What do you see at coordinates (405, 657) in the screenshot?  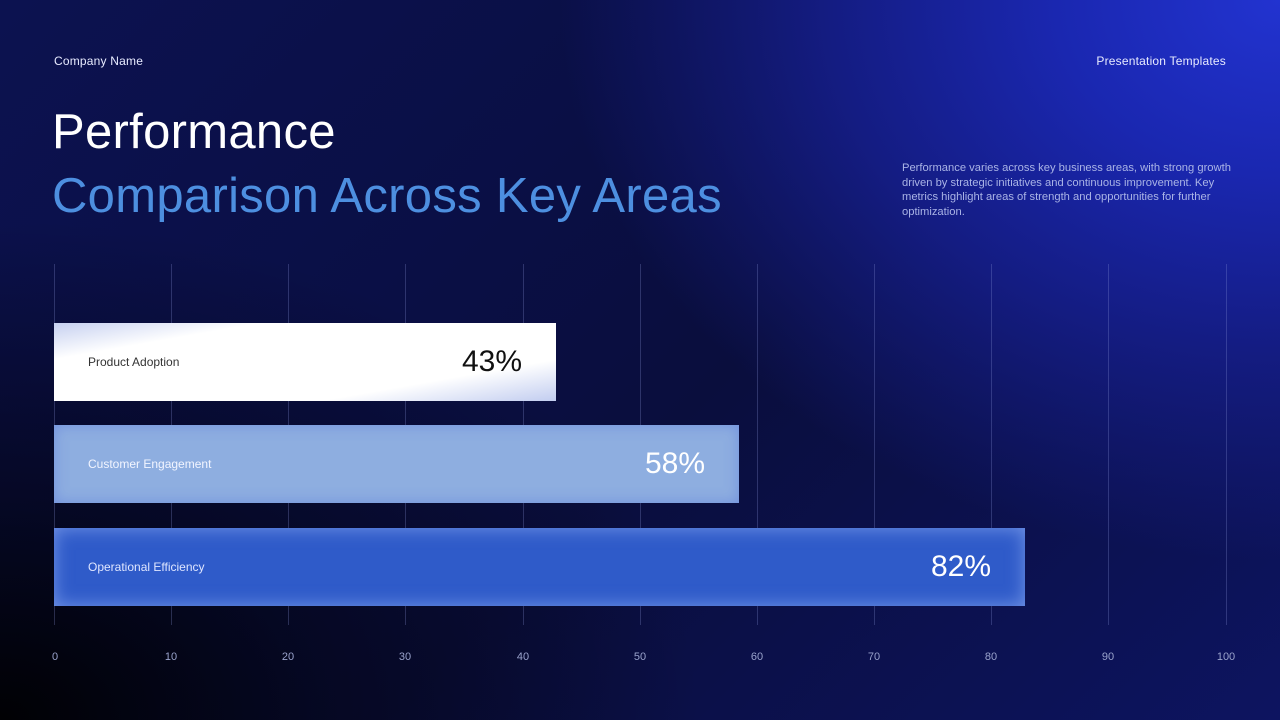 I see `x-tick: 30` at bounding box center [405, 657].